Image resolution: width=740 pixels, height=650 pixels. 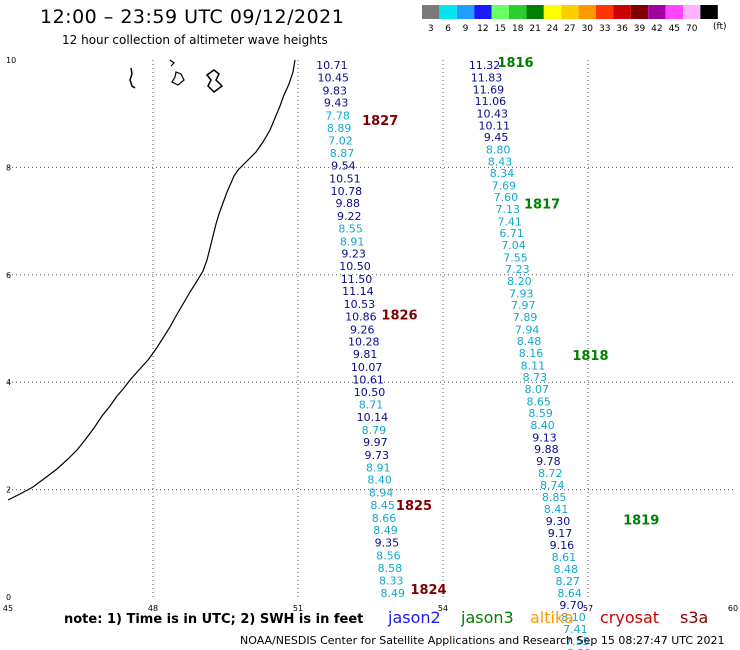 What do you see at coordinates (8, 490) in the screenshot?
I see `y-tick-label: 2` at bounding box center [8, 490].